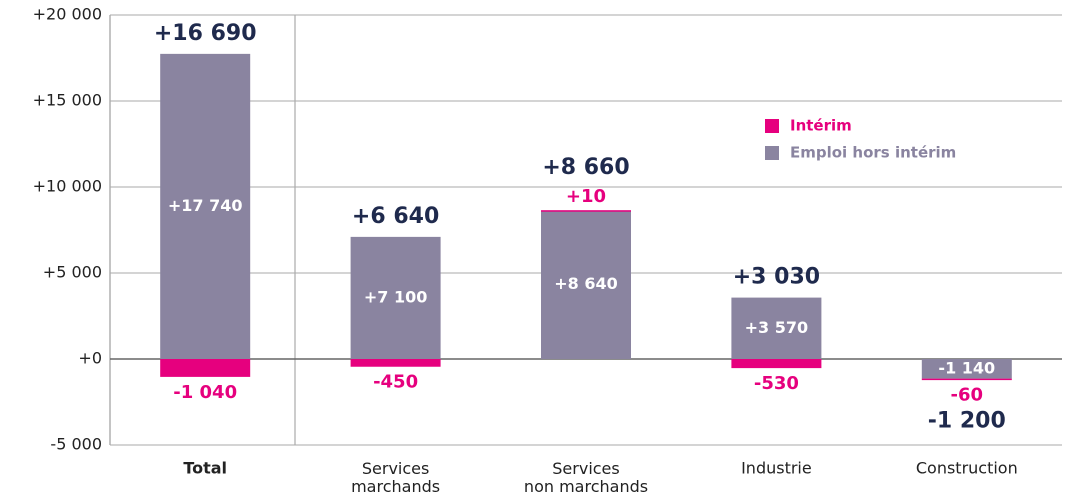  Describe the element at coordinates (776, 468) in the screenshot. I see `x-tick-label: Industrie` at that location.